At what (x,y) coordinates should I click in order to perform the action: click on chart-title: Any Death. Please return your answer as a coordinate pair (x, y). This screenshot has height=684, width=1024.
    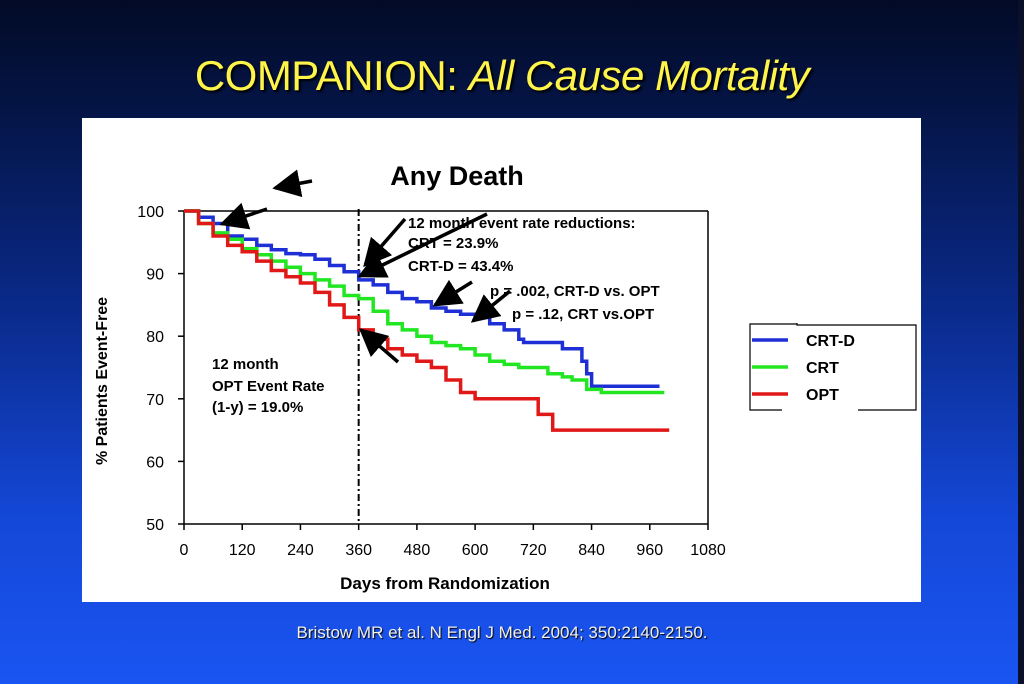
    Looking at the image, I should click on (457, 176).